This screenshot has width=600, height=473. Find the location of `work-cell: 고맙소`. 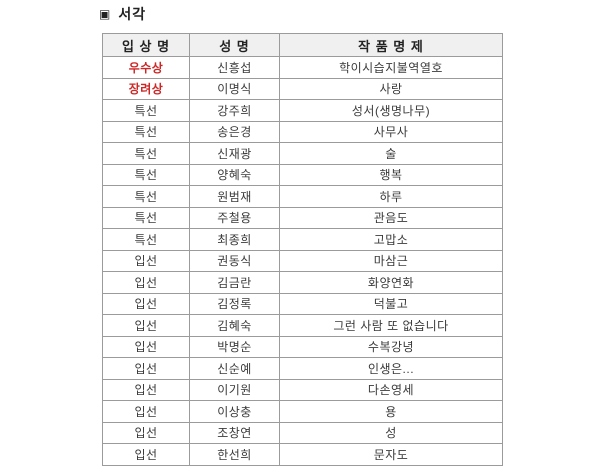

work-cell: 고맙소 is located at coordinates (391, 239).